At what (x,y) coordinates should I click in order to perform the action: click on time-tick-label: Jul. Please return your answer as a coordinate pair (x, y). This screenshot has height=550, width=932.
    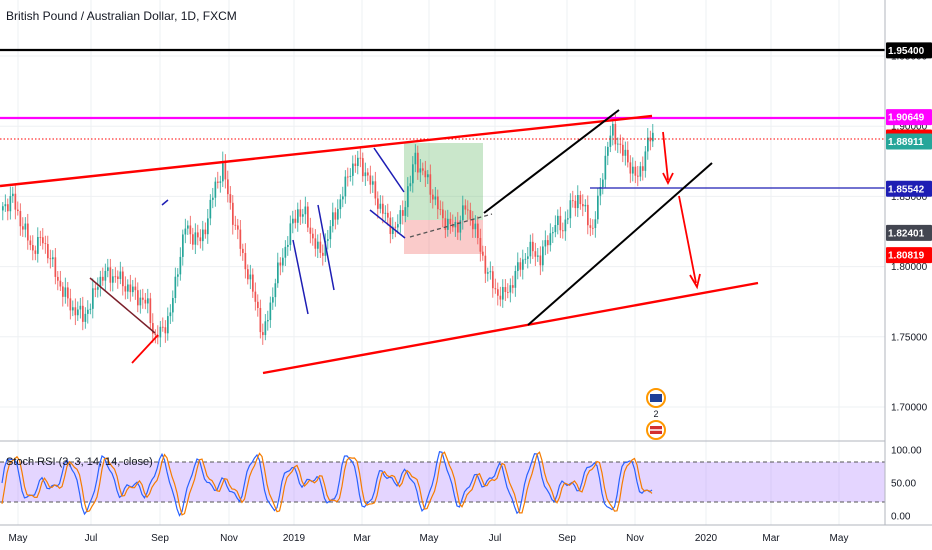
    Looking at the image, I should click on (91, 538).